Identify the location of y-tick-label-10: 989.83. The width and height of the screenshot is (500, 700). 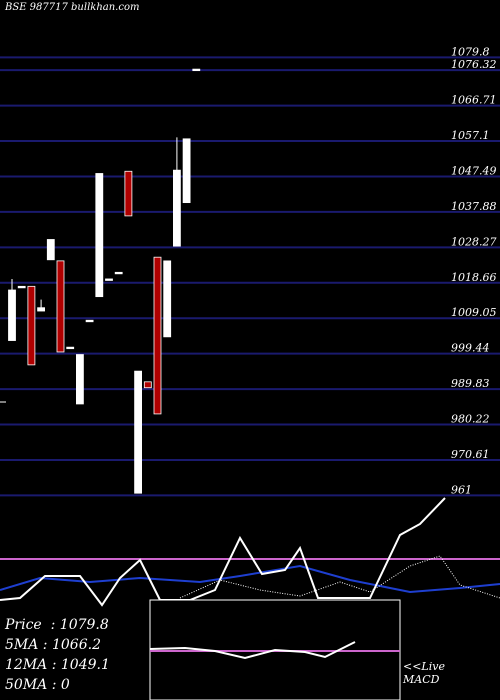
(470, 383).